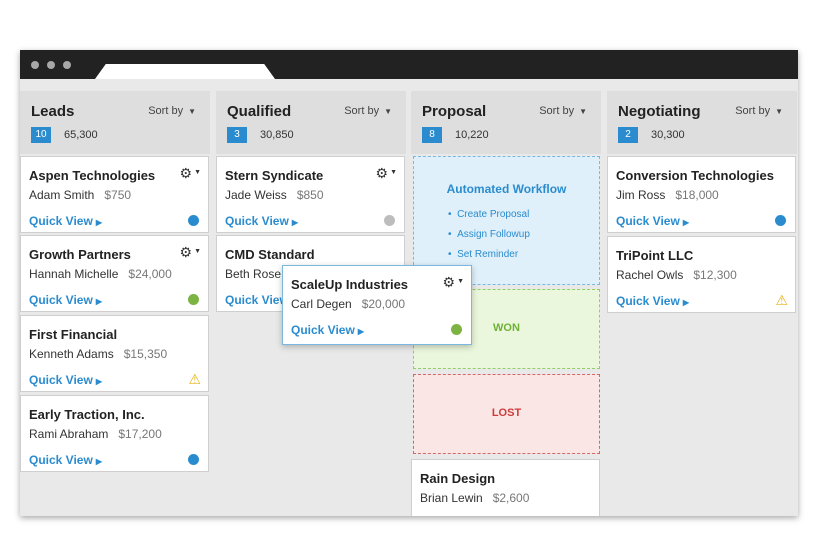 The image size is (820, 541). Describe the element at coordinates (506, 414) in the screenshot. I see `lost-drop-zone: LOST` at that location.